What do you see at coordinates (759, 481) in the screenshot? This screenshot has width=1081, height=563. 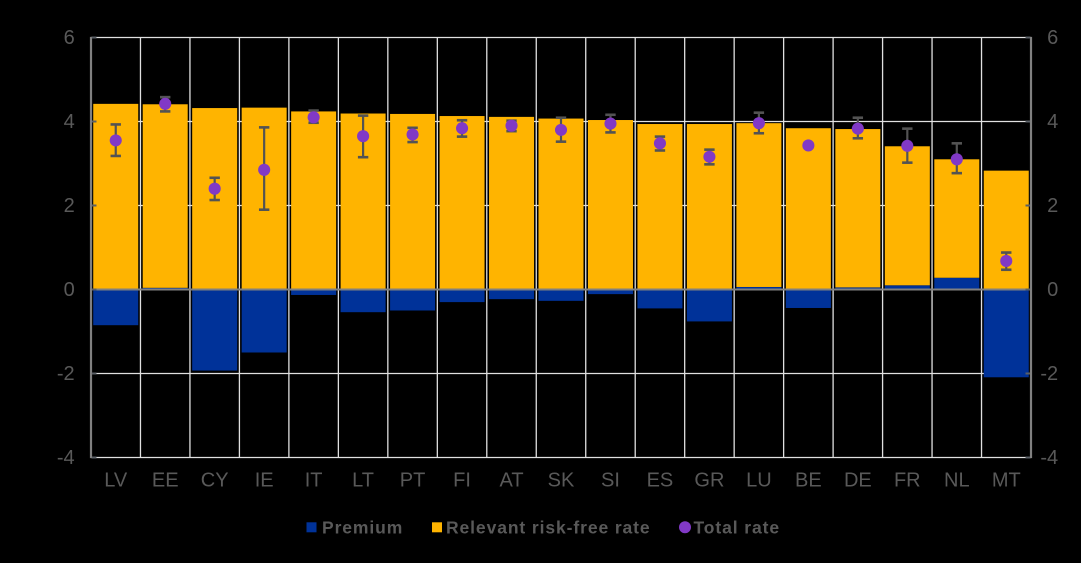 I see `svg-text: LU` at bounding box center [759, 481].